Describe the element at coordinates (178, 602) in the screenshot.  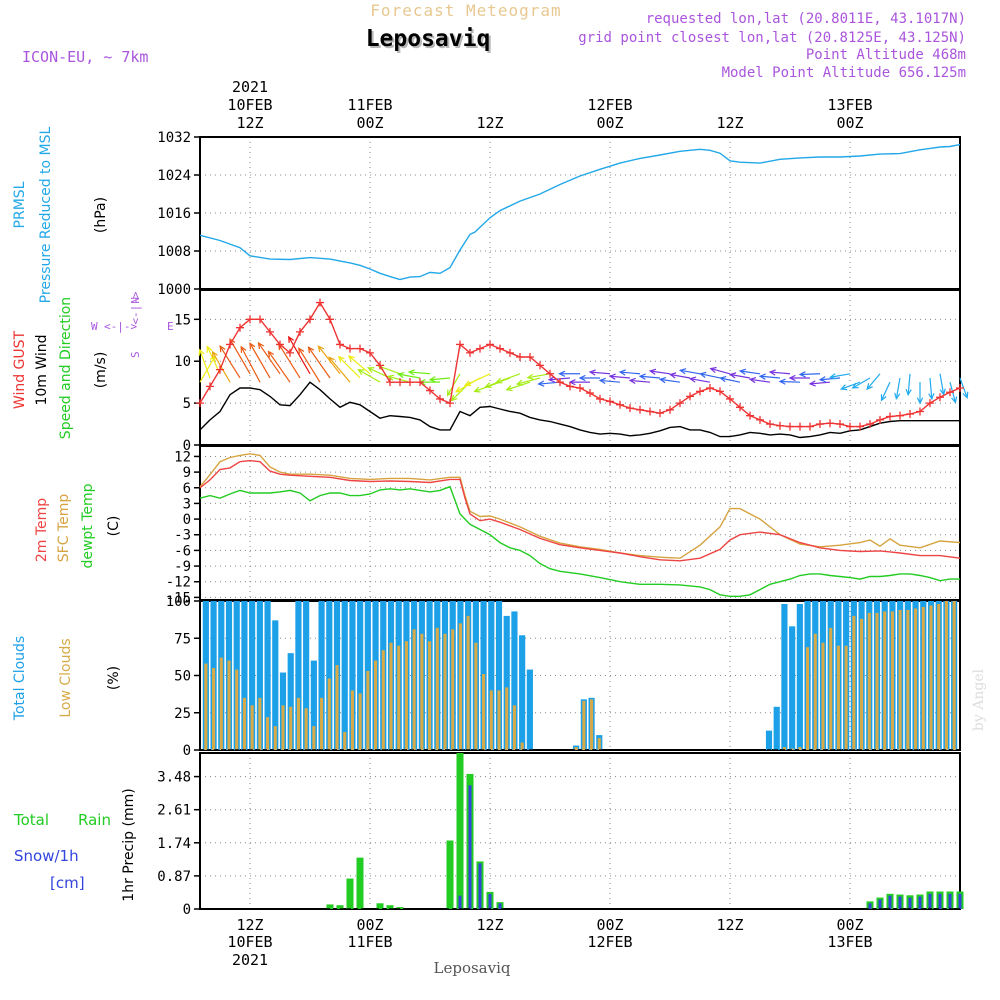
I see `clouds-ytick-label: 100` at that location.